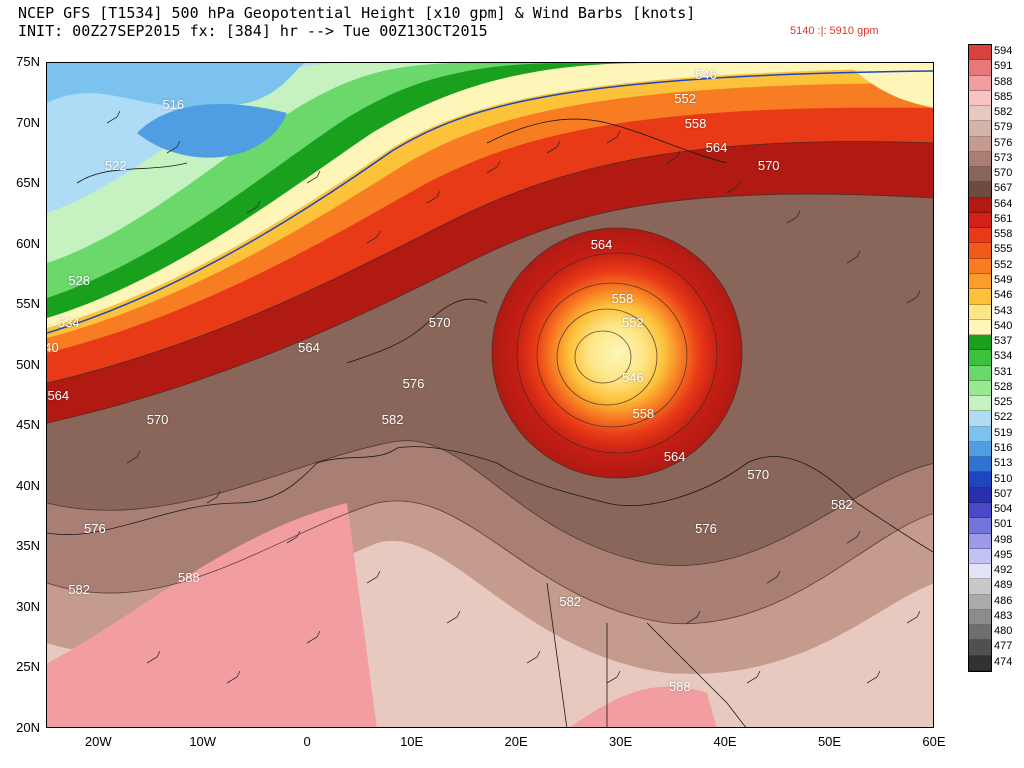 The width and height of the screenshot is (1024, 768). Describe the element at coordinates (28, 485) in the screenshot. I see `lat-tick-label: 40N` at that location.